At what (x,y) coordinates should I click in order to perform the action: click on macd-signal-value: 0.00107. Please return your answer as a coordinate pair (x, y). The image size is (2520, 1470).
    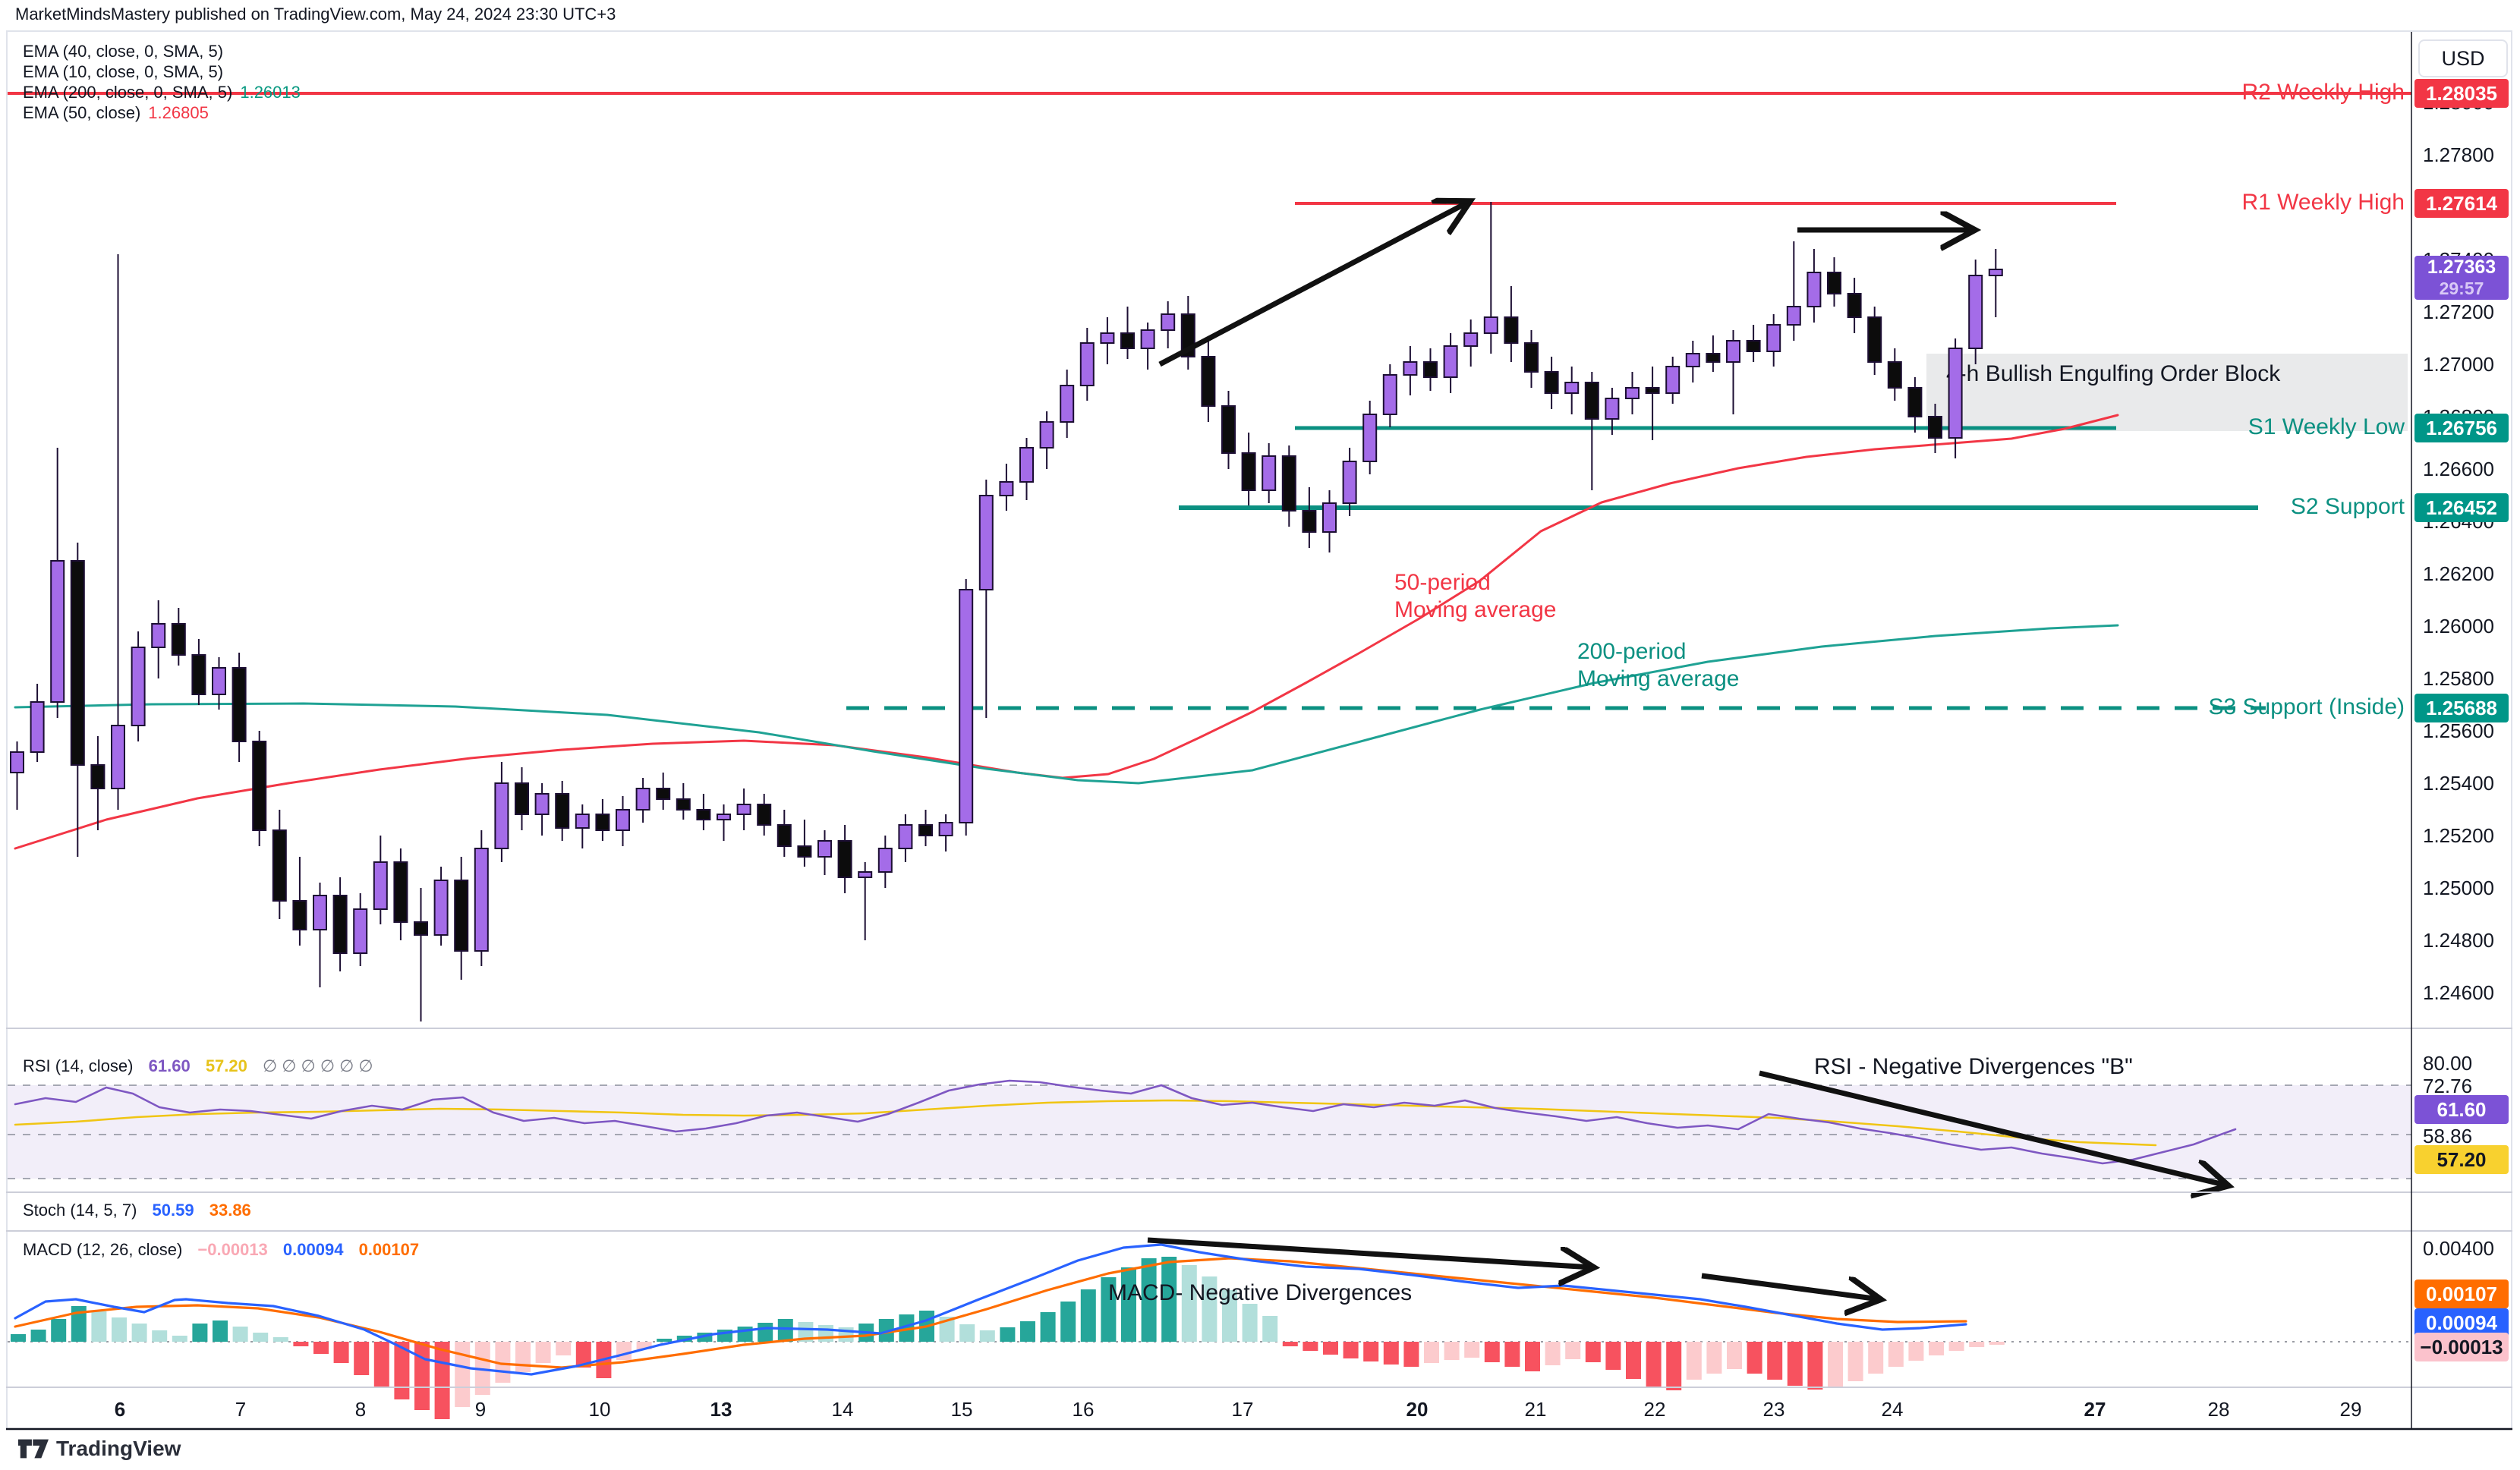
    Looking at the image, I should click on (389, 1249).